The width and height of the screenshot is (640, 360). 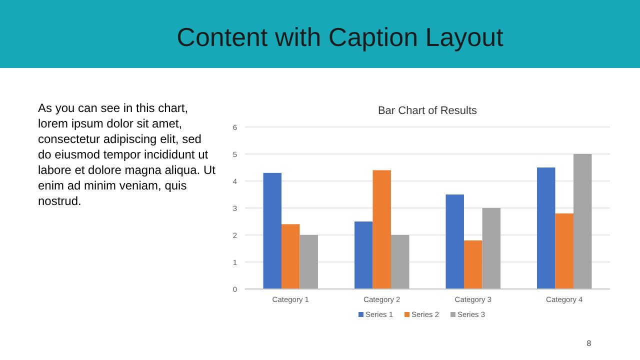 What do you see at coordinates (127, 154) in the screenshot?
I see `text: As you can see in this chart, lorem ipsum dolor sit amet, consectetur adipiscing elit, sed do eiusmod tempor incididunt ut labore et dolore magna aliqua. Ut enim ad minim veniam, quis nostrud.` at bounding box center [127, 154].